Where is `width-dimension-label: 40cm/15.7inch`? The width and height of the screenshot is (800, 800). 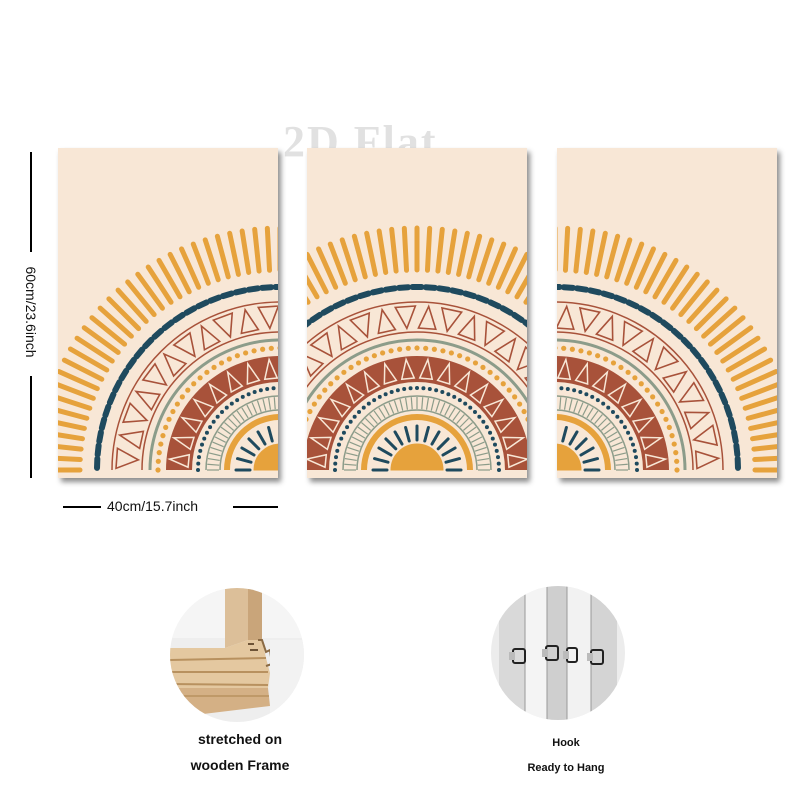 width-dimension-label: 40cm/15.7inch is located at coordinates (153, 506).